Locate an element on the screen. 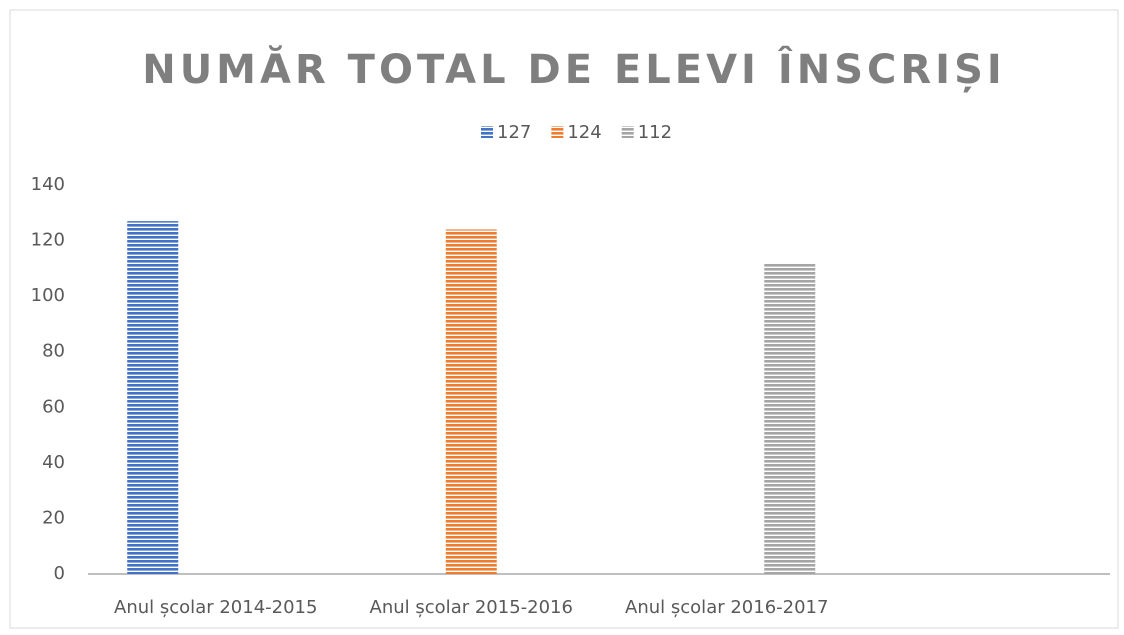 This screenshot has height=635, width=1124. y-tick-label: 0 is located at coordinates (59, 573).